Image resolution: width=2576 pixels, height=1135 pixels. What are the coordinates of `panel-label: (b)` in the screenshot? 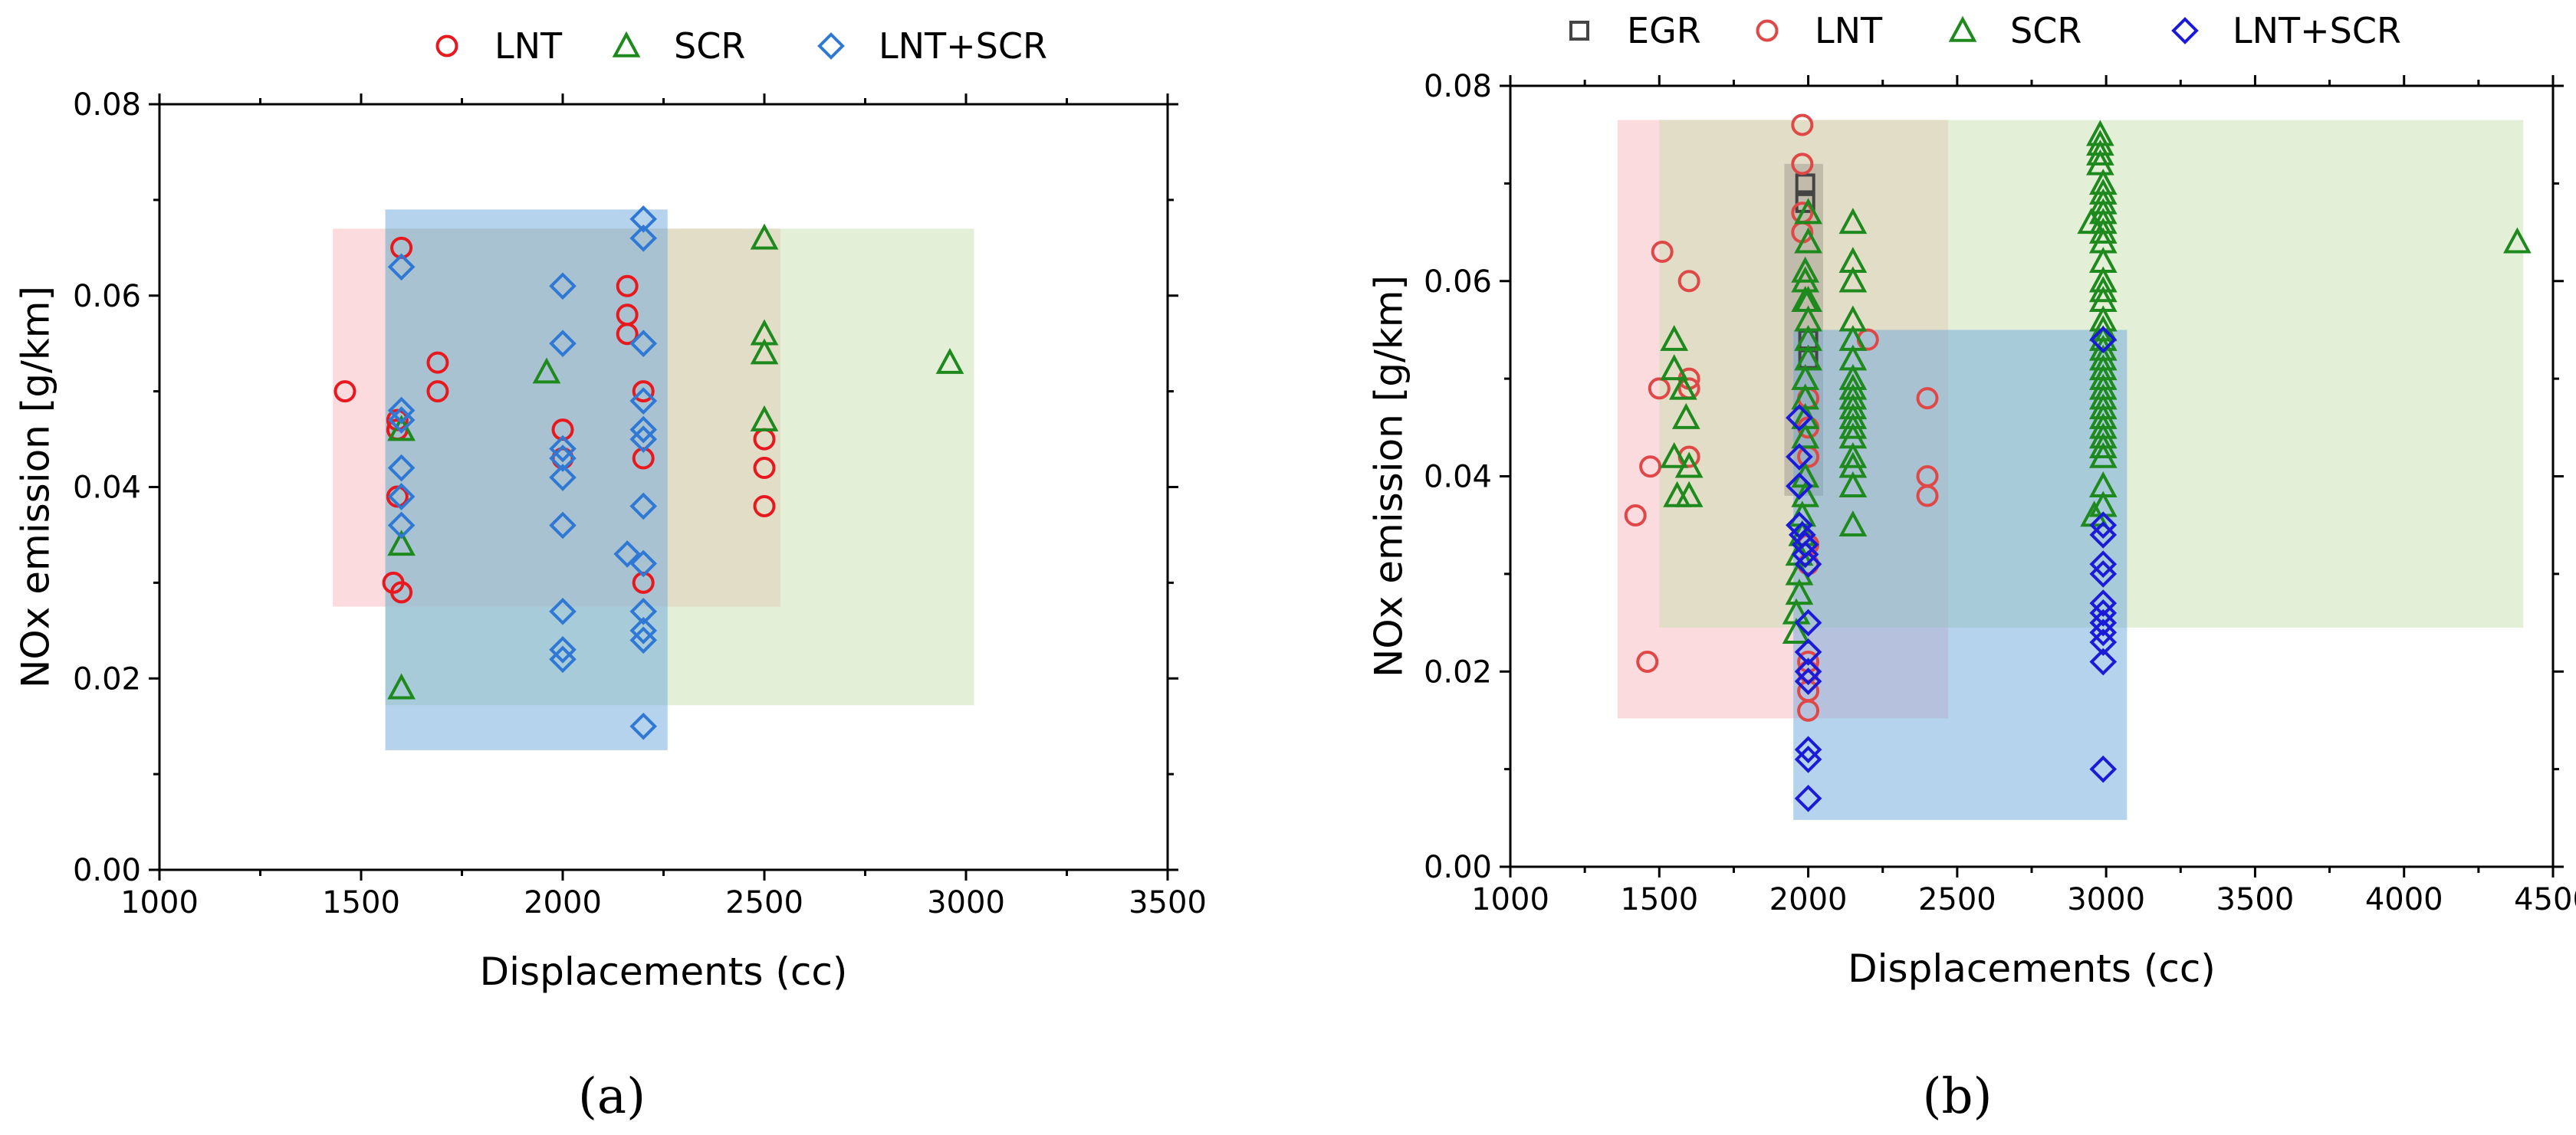 It's located at (1958, 1096).